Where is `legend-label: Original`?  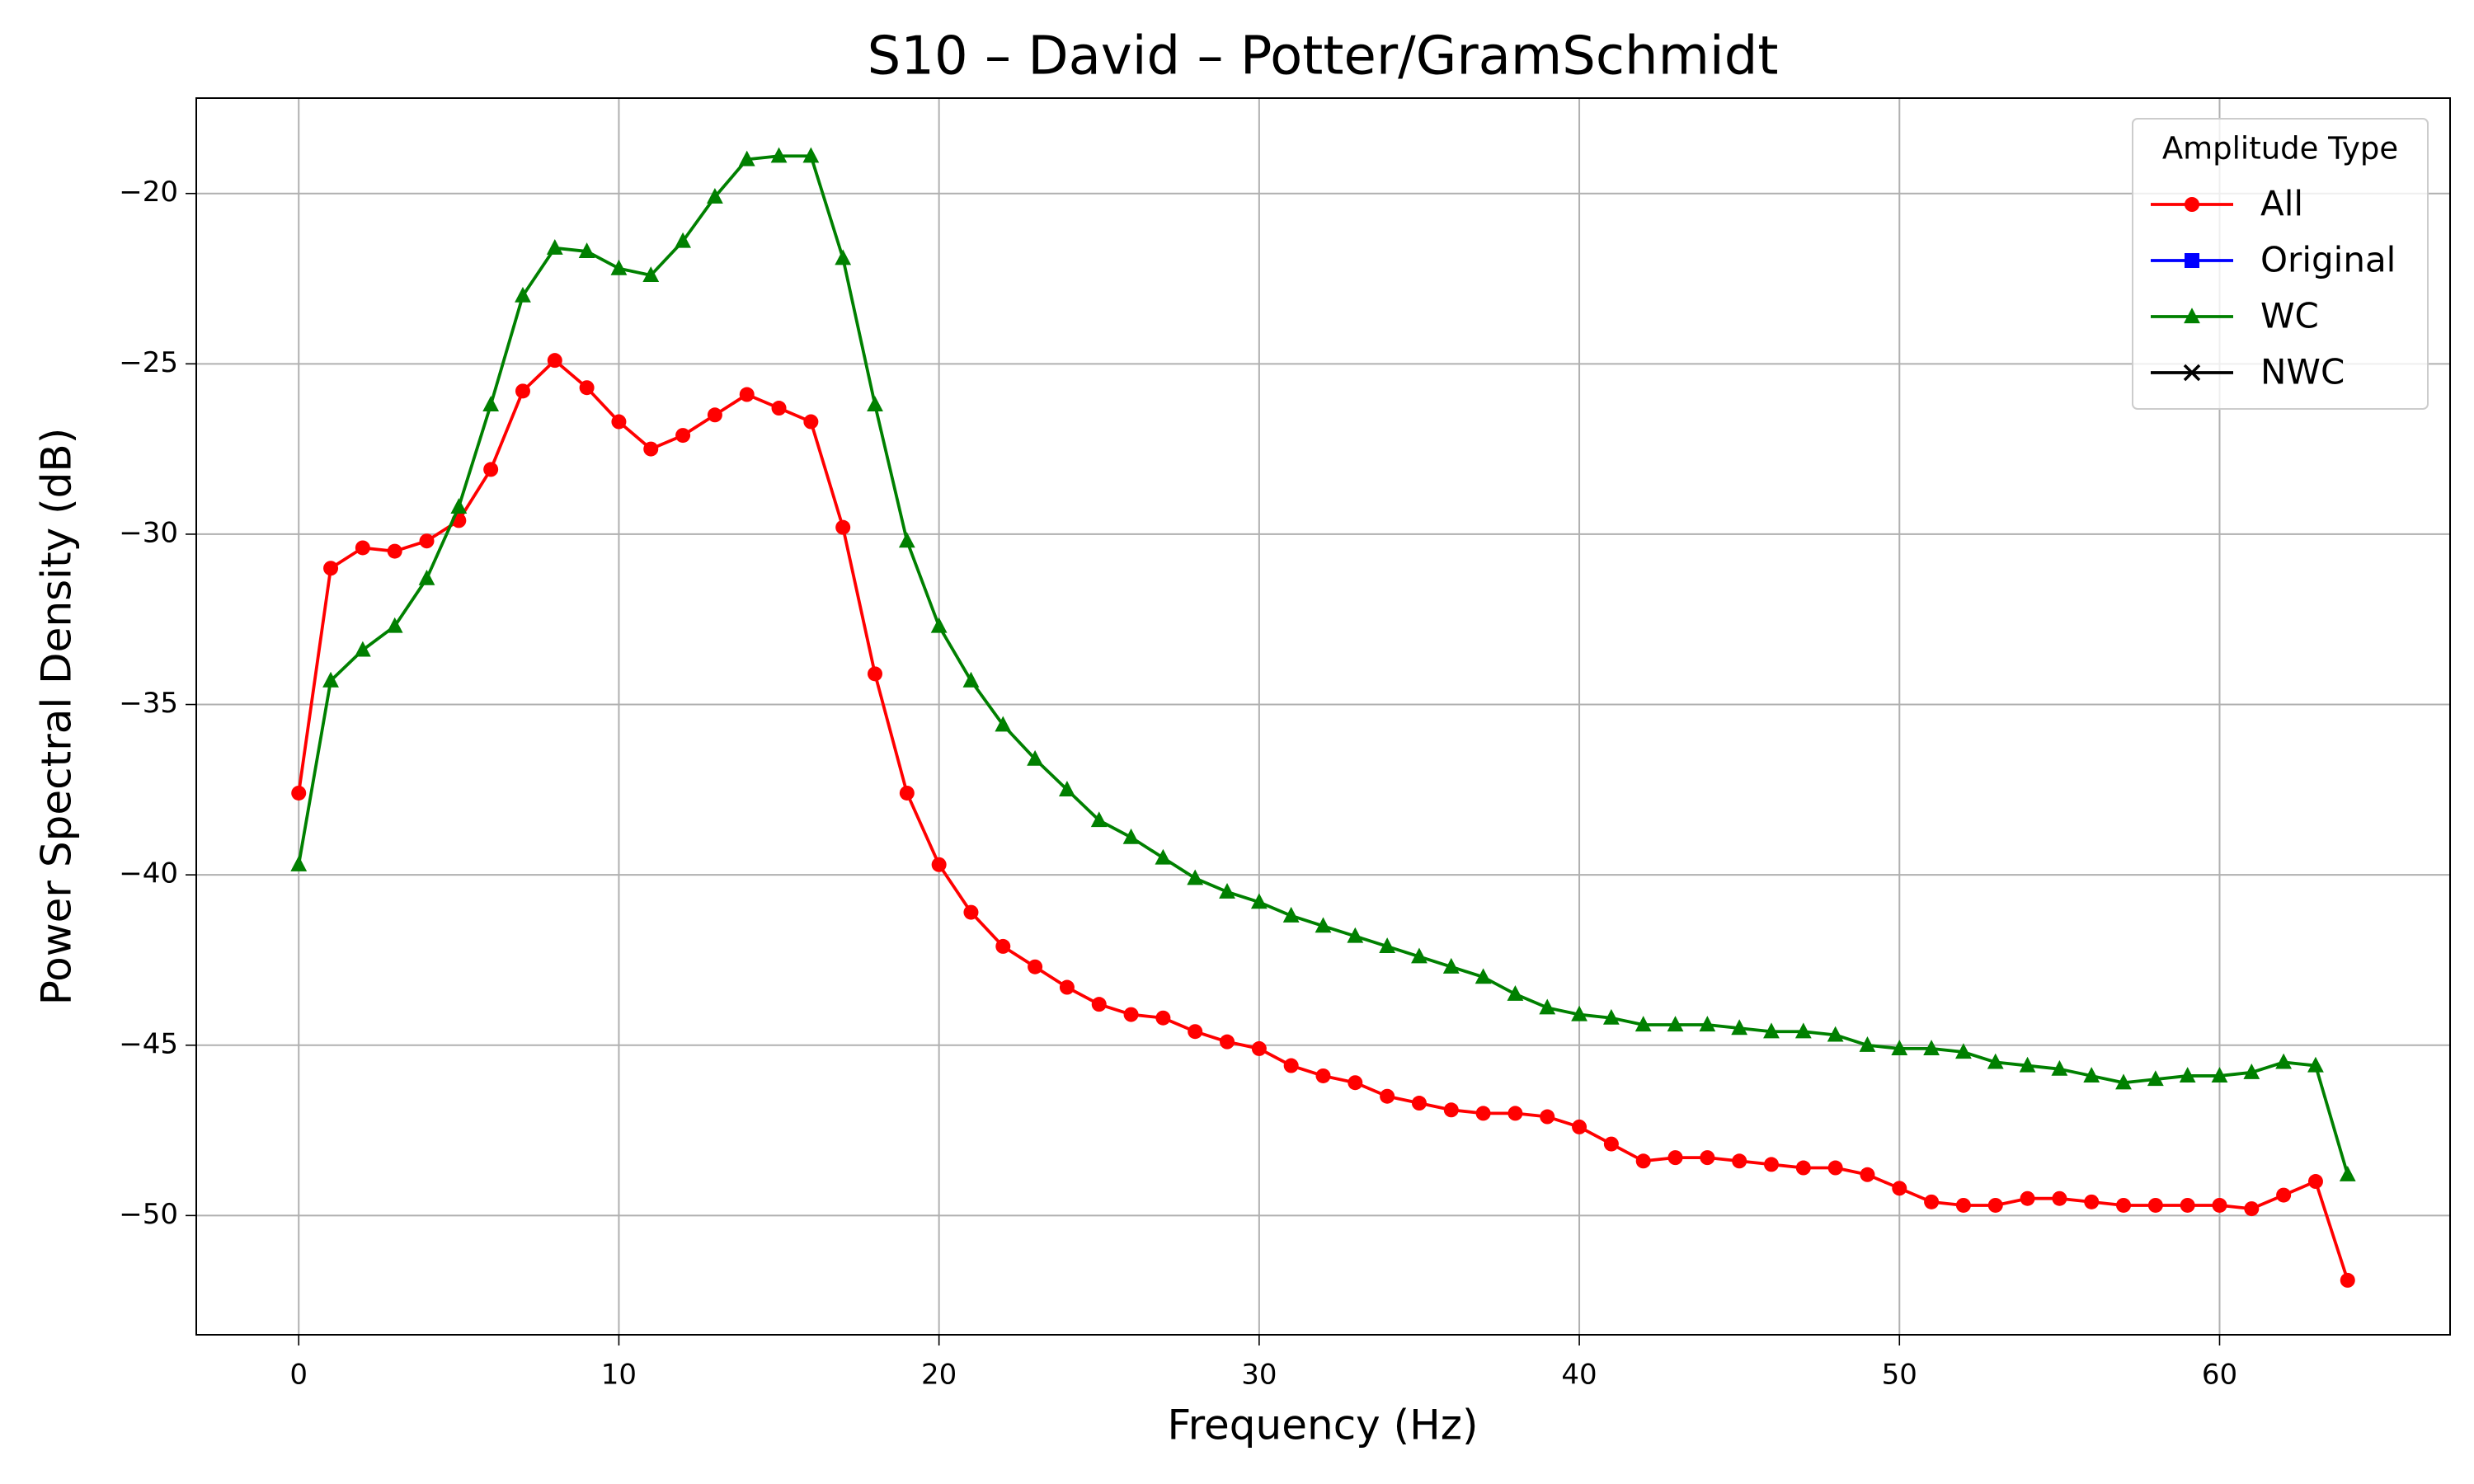
legend-label: Original is located at coordinates (2328, 260).